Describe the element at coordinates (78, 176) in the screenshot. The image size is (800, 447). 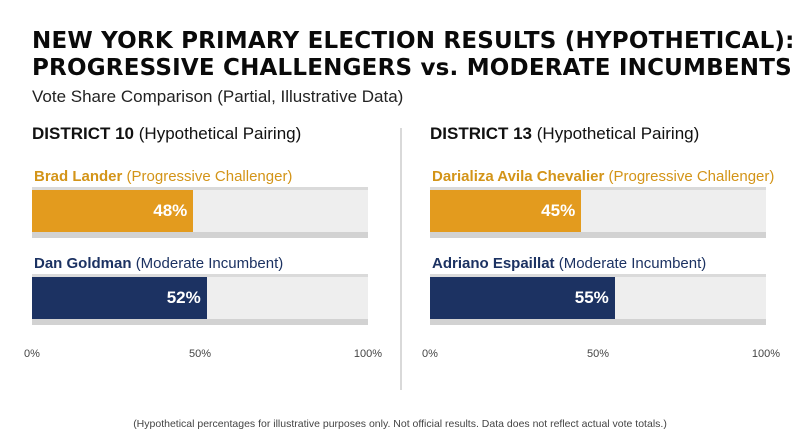
I see `candidate-name: Brad Lander` at that location.